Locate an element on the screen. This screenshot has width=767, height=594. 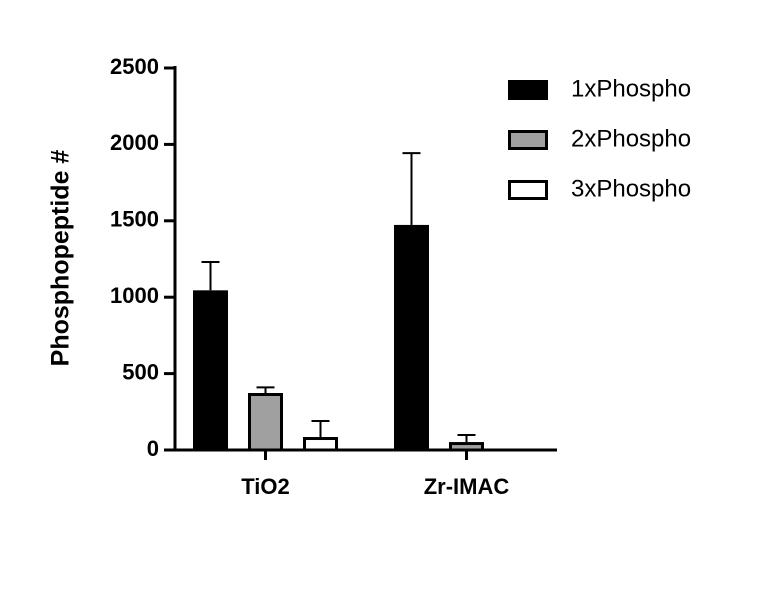
y-axis-label: Phosphopeptide # is located at coordinates (61, 258).